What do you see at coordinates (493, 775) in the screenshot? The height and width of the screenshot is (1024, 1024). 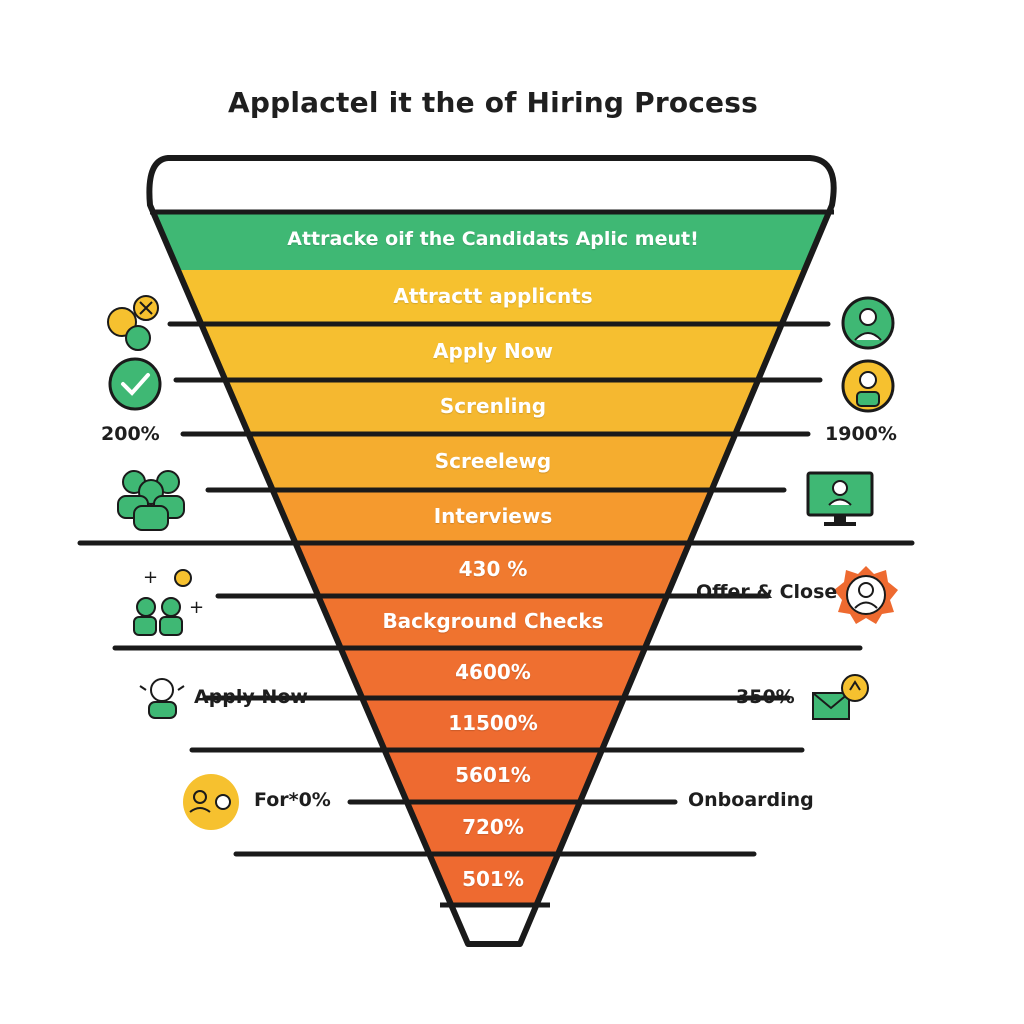 I see `stage-label: 5601%` at bounding box center [493, 775].